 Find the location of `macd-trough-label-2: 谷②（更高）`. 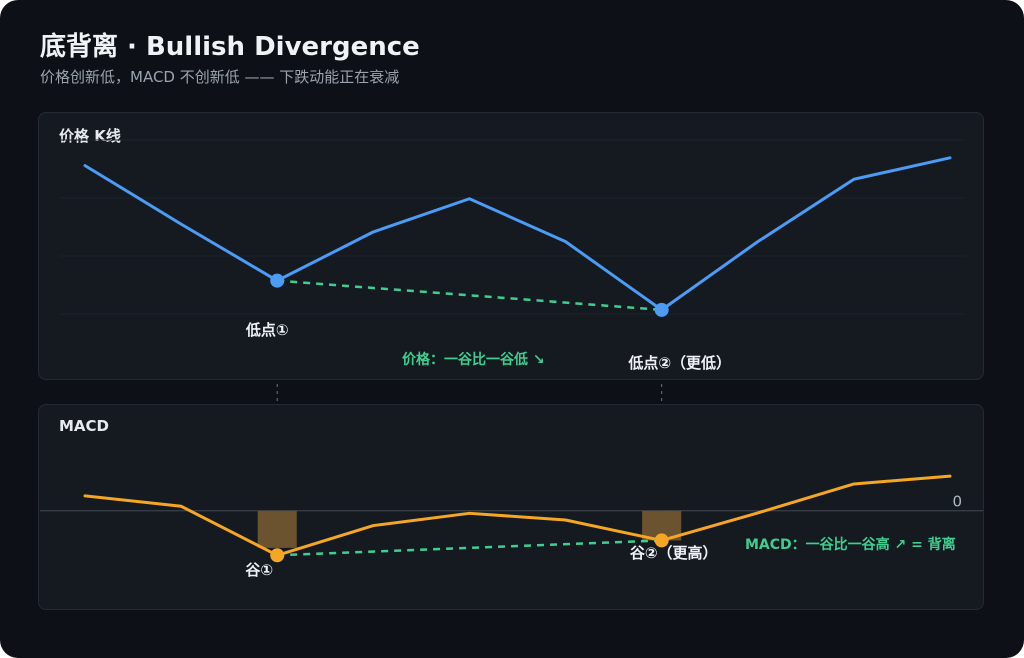

macd-trough-label-2: 谷②（更高） is located at coordinates (674, 553).